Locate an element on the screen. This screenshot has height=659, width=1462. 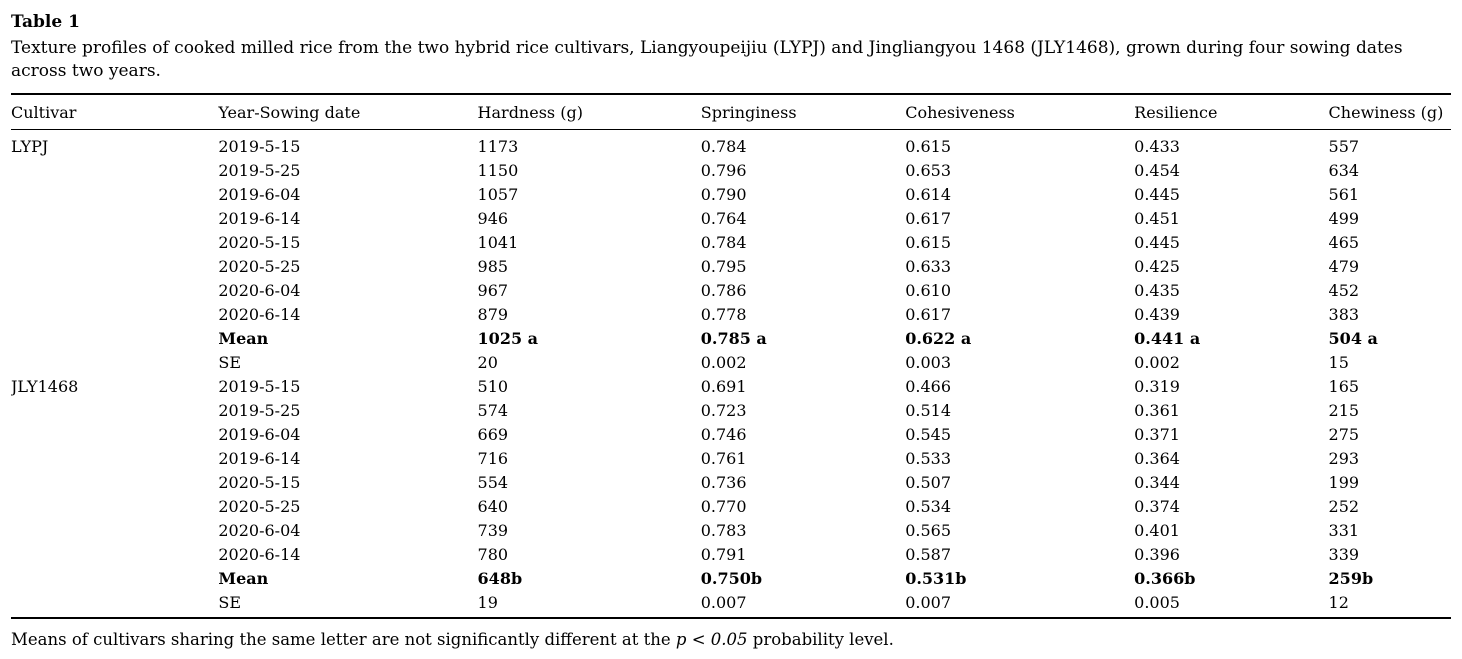
cell-value: 0.785 a is located at coordinates (733, 338).